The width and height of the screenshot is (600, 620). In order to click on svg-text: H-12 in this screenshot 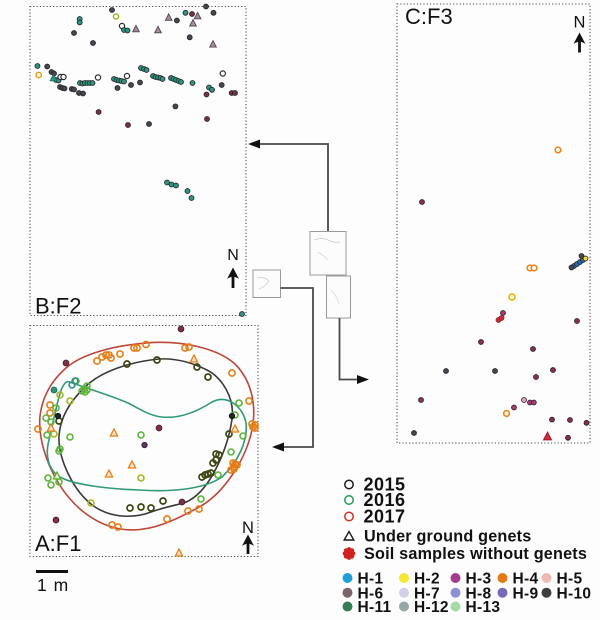, I will do `click(431, 607)`.